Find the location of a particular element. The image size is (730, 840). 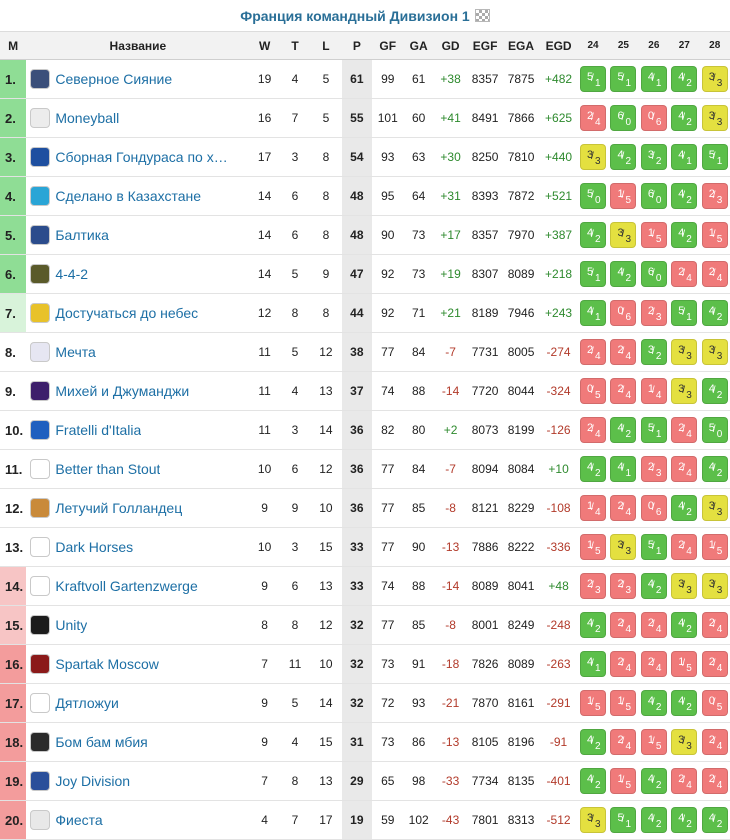

header-w: W is located at coordinates (264, 45).